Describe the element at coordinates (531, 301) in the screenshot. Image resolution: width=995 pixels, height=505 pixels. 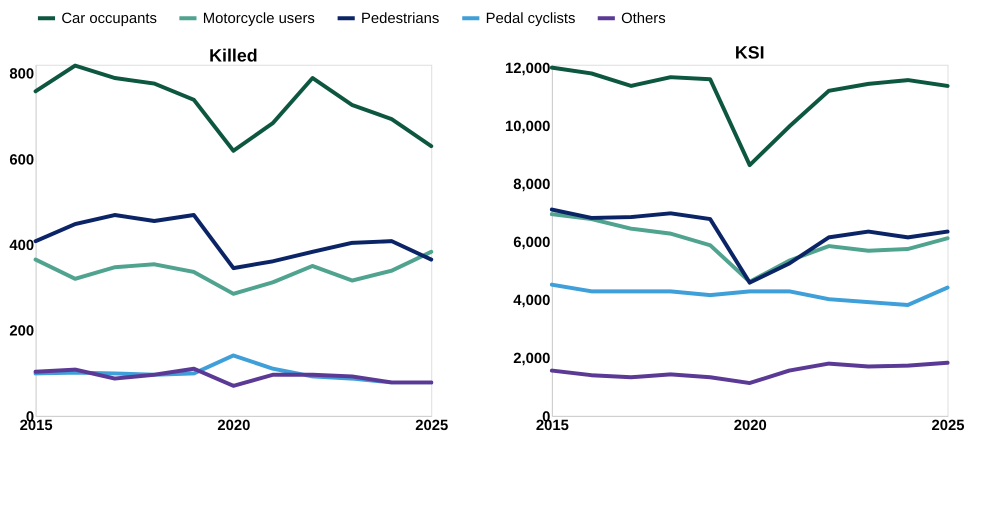
I see `y-tick-label: 4,000` at that location.